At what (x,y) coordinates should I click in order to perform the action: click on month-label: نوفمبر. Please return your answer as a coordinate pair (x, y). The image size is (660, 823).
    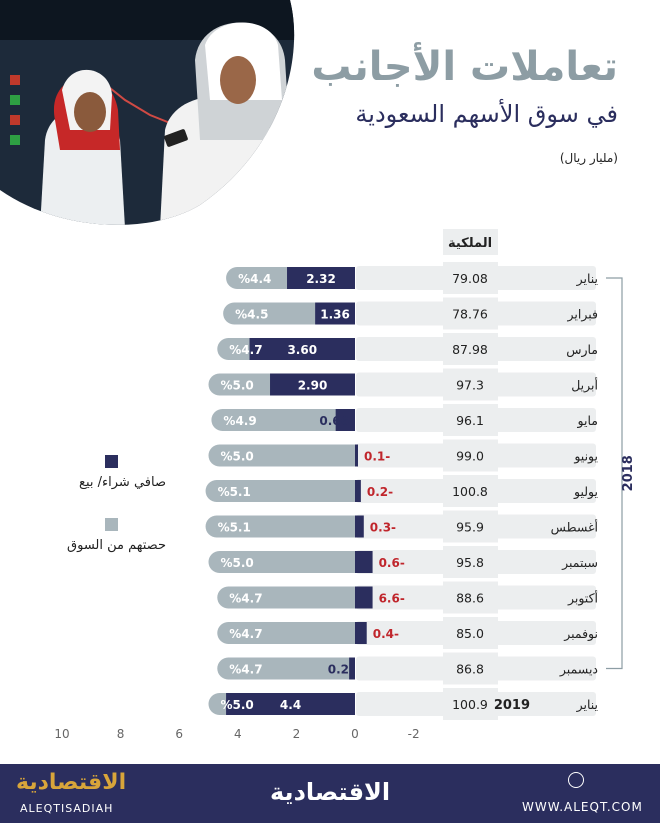
    Looking at the image, I should click on (580, 634).